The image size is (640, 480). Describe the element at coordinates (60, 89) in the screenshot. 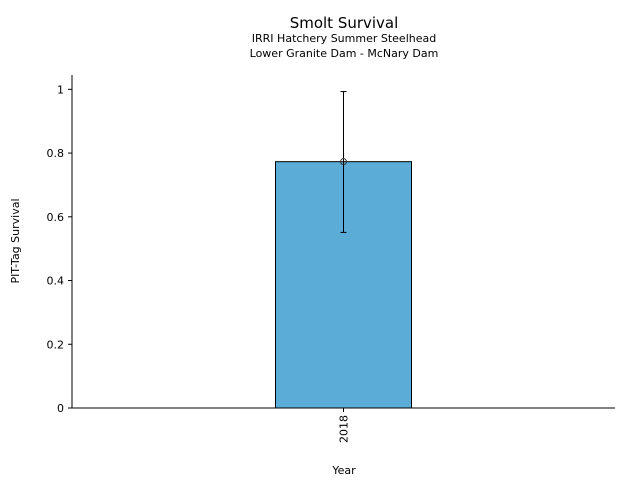

I see `y-tick-label: 1` at that location.